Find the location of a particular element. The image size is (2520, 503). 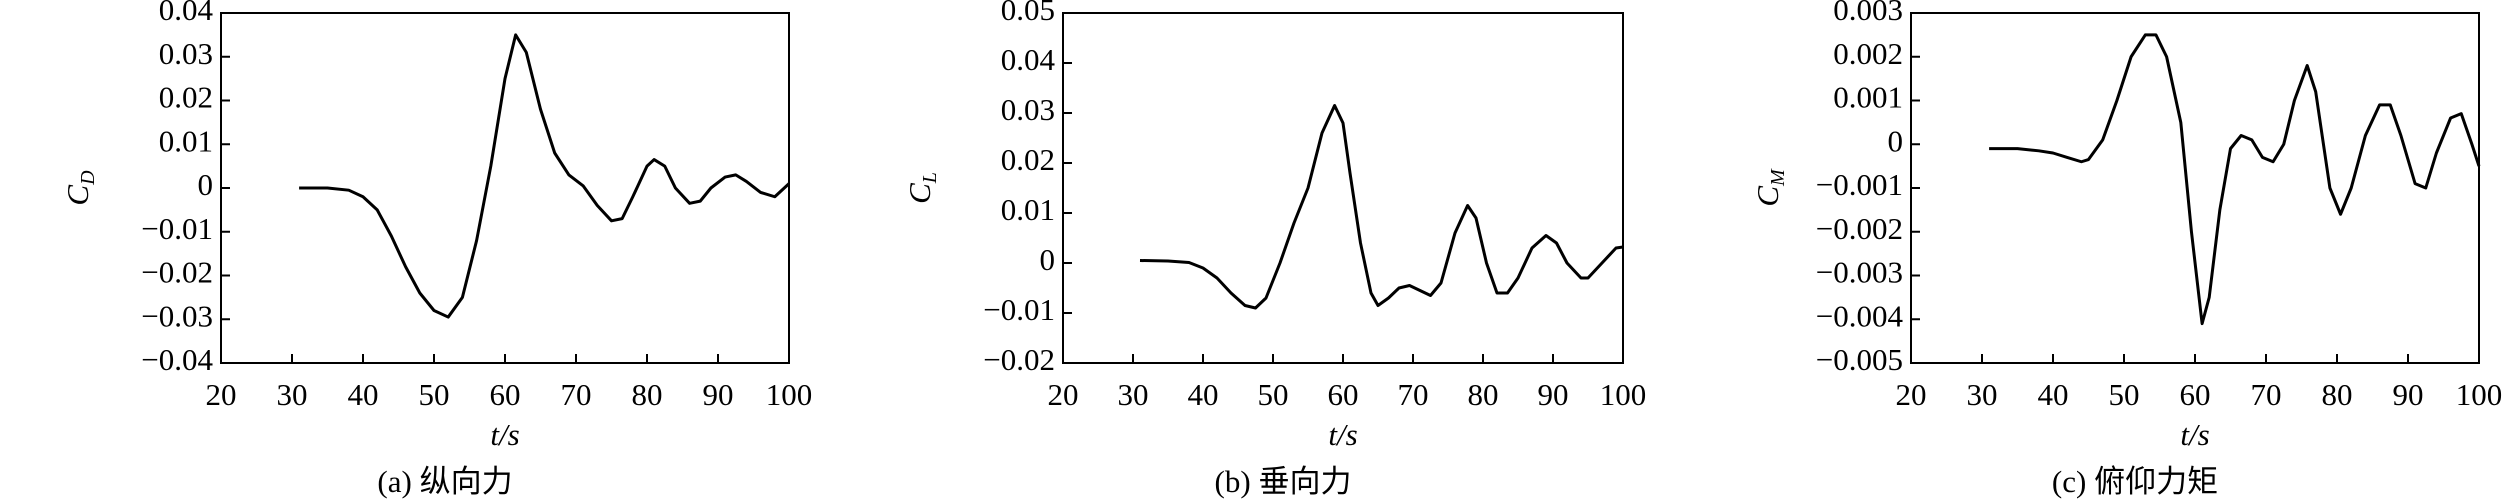

y-axis-label: CM is located at coordinates (1769, 187).